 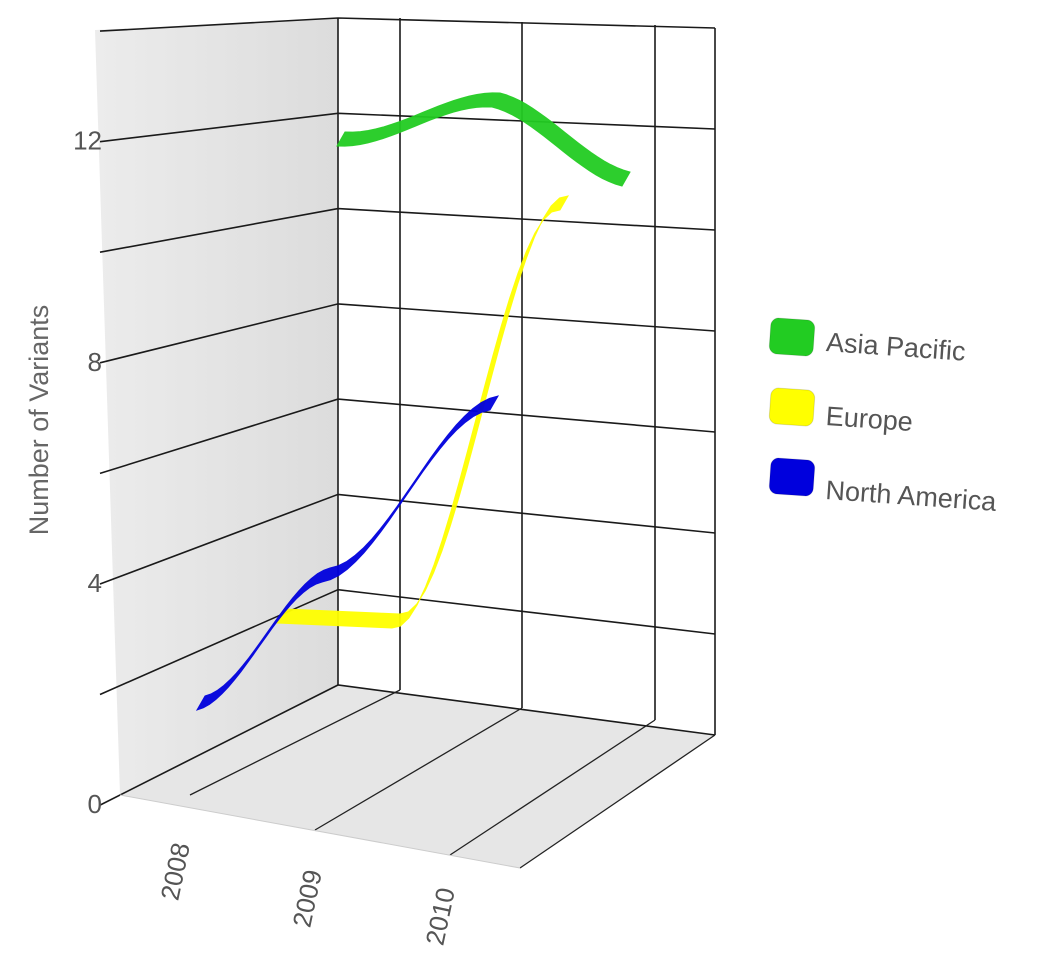 I want to click on y-tick-label: 0, so click(x=95, y=804).